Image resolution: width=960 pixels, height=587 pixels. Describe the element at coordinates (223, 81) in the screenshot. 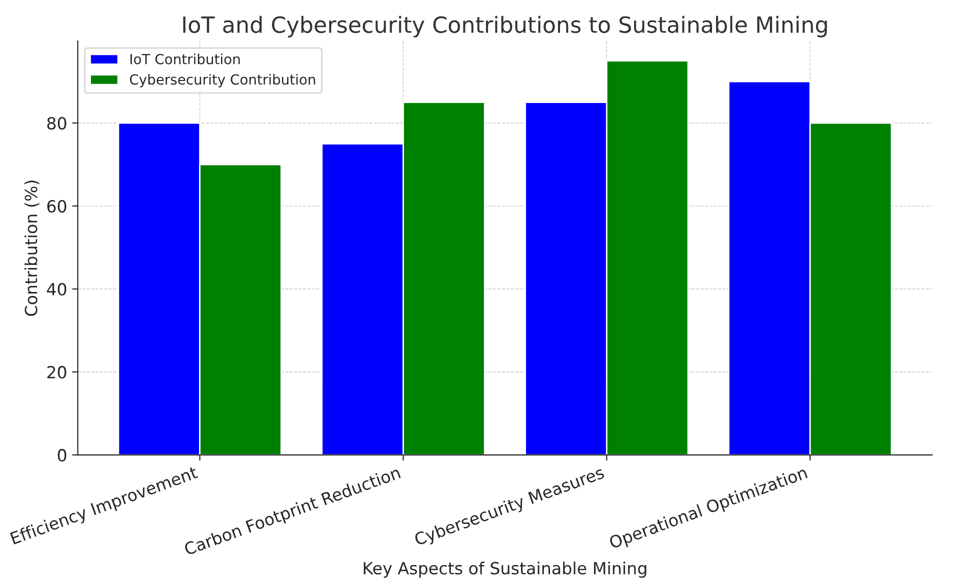

I see `legend-label: Cybersecurity Contribution` at that location.